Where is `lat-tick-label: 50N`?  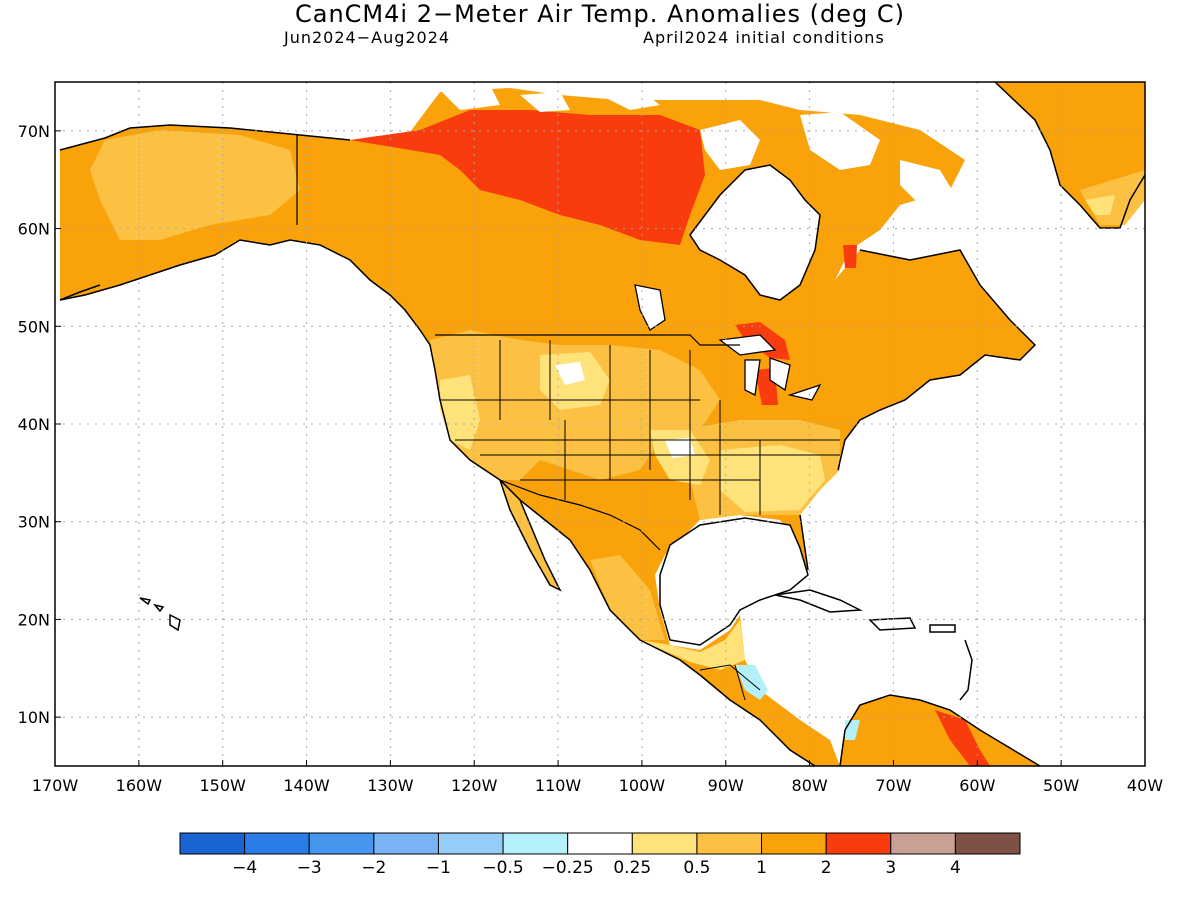 lat-tick-label: 50N is located at coordinates (34, 326).